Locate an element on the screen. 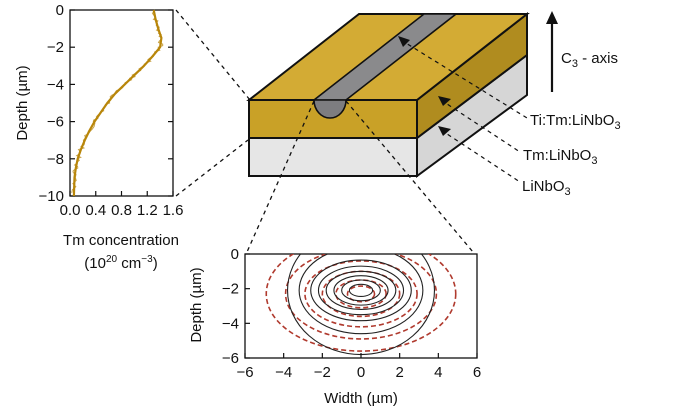 This screenshot has width=676, height=415. label-ti-tm-linbo3: Ti:Tm:LiNbO3 is located at coordinates (575, 122).